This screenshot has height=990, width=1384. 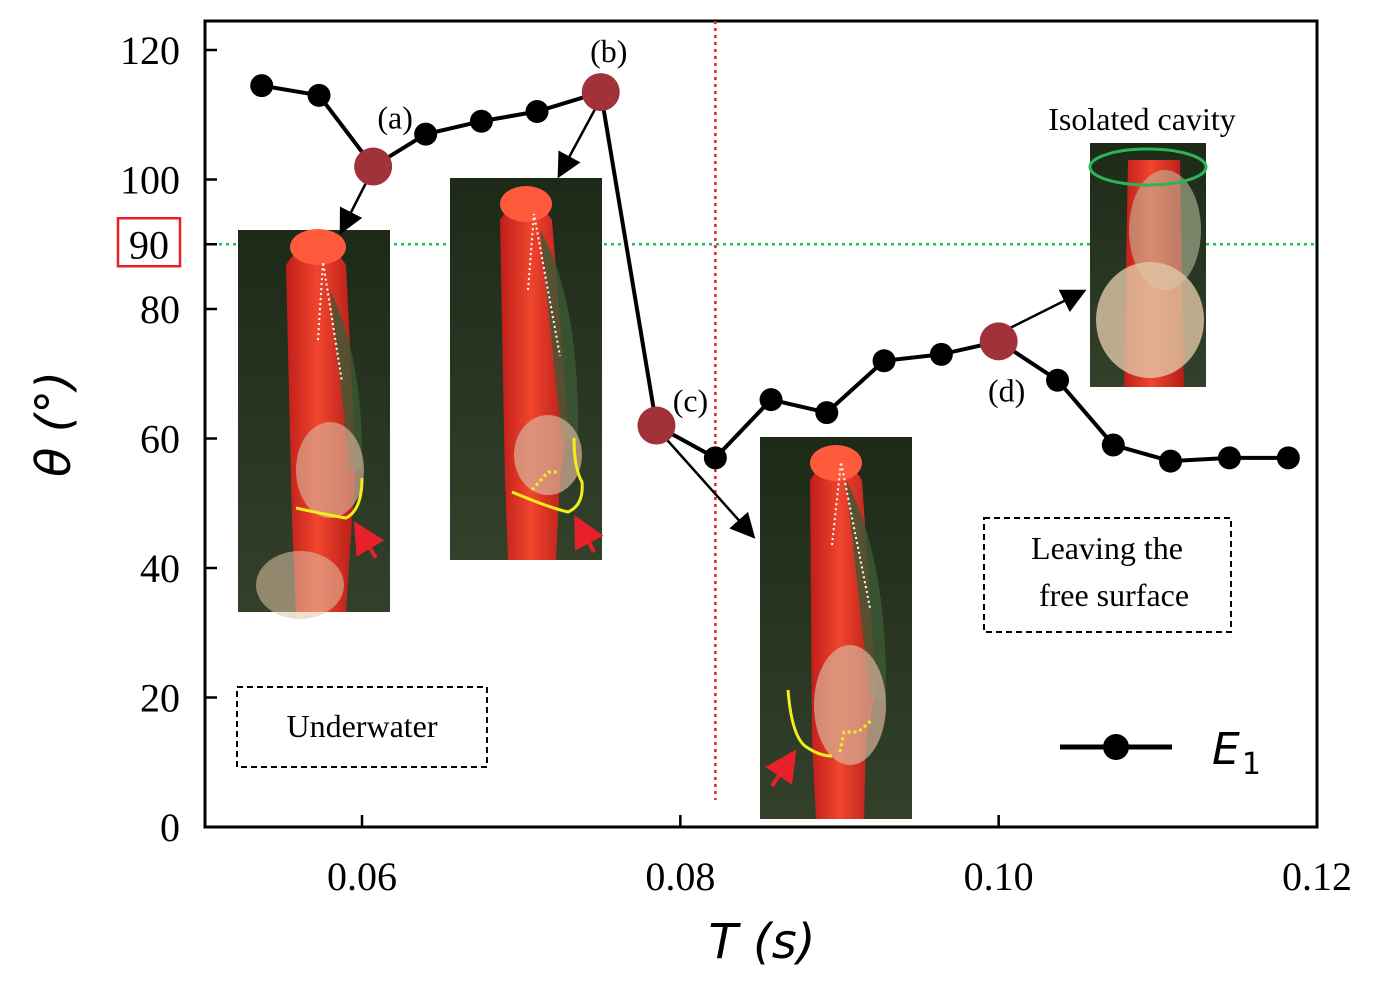 I want to click on x-axis-title: T (s), so click(x=761, y=942).